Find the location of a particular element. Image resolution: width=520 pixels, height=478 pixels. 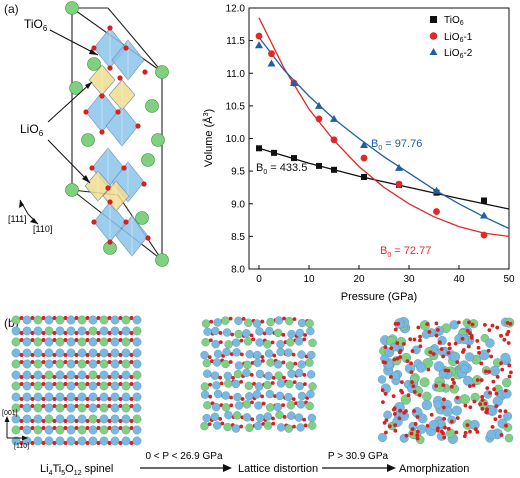

tio6-pointer is located at coordinates (74, 42).